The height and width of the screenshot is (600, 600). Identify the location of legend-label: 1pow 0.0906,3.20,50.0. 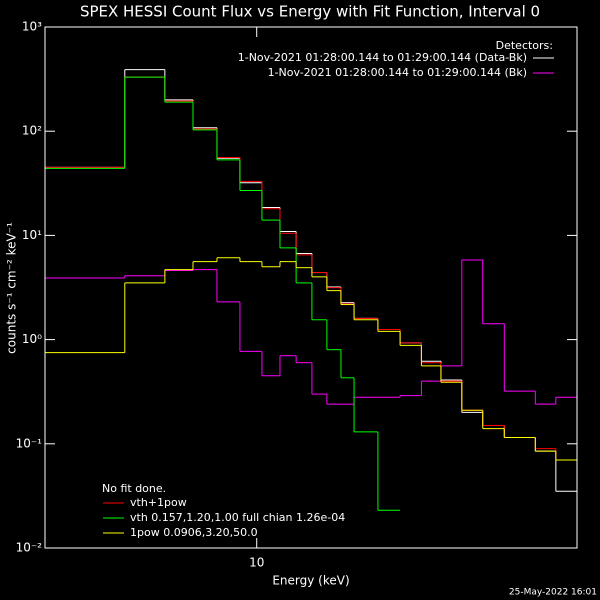
(194, 532).